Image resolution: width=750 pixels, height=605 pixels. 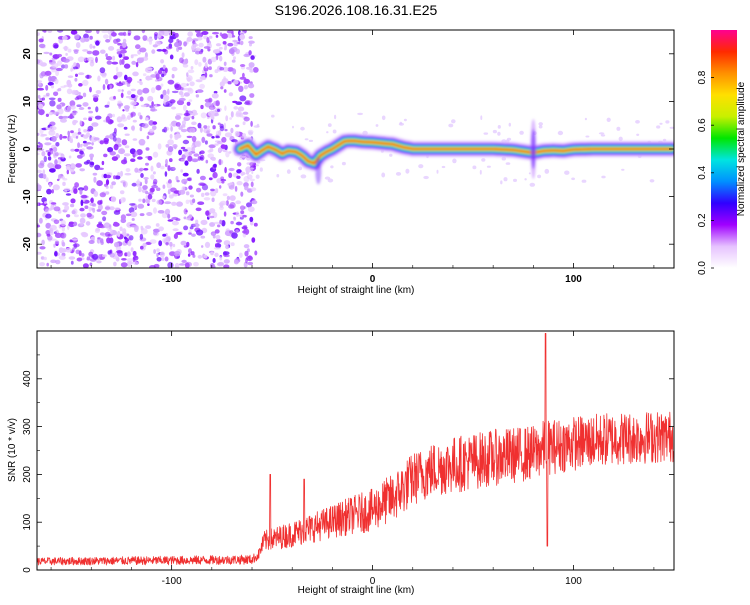 I want to click on snr-ylabel: SNR (10 * v/v), so click(x=12, y=450).